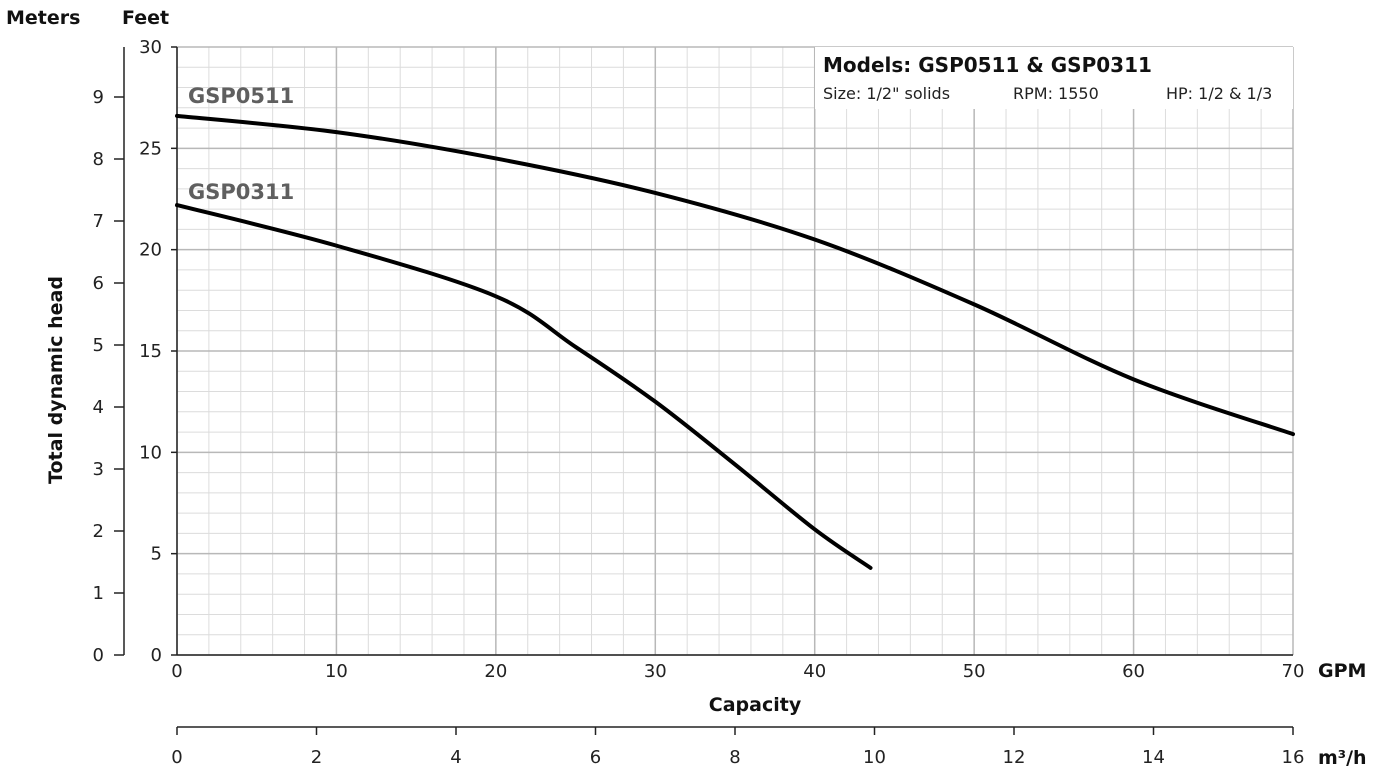  What do you see at coordinates (98, 531) in the screenshot?
I see `y2-tick-label: 2` at bounding box center [98, 531].